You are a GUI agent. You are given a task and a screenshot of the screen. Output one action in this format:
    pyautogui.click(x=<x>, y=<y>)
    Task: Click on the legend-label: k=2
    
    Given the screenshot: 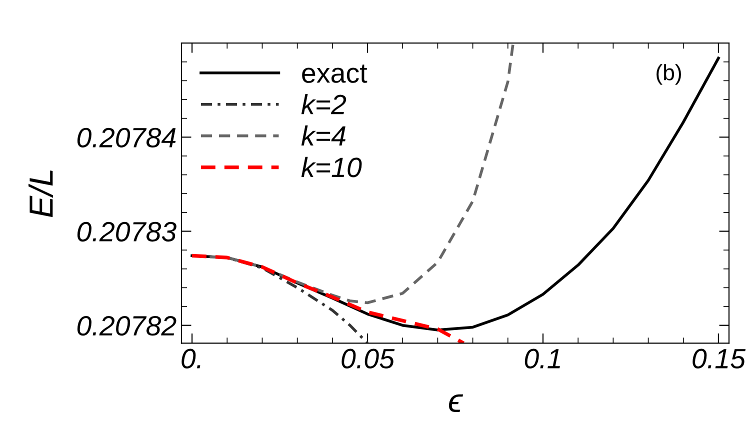 What is the action you would take?
    pyautogui.click(x=323, y=104)
    